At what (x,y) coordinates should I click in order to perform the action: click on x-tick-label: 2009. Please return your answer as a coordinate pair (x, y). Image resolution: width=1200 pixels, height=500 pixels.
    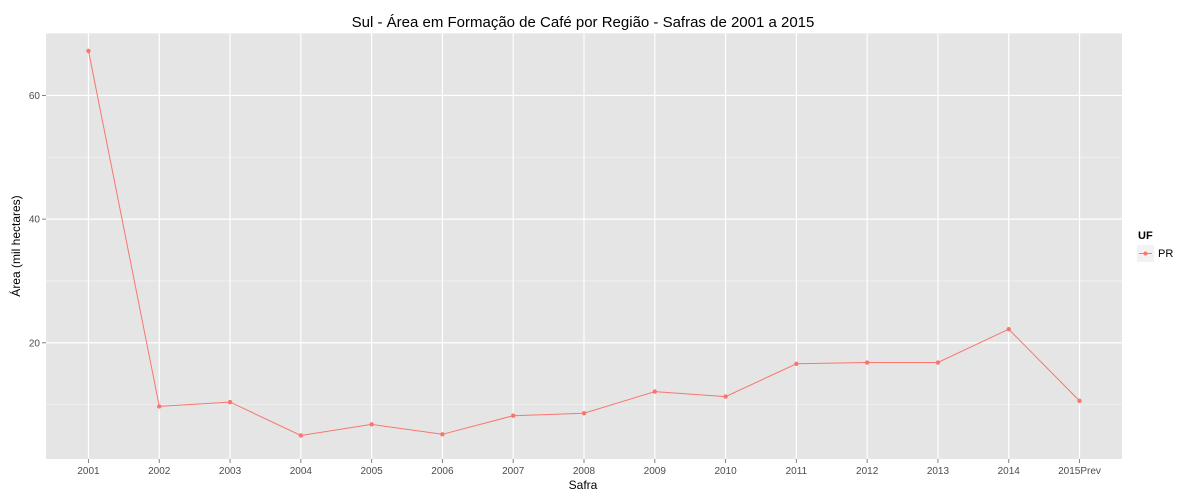
    Looking at the image, I should click on (655, 471).